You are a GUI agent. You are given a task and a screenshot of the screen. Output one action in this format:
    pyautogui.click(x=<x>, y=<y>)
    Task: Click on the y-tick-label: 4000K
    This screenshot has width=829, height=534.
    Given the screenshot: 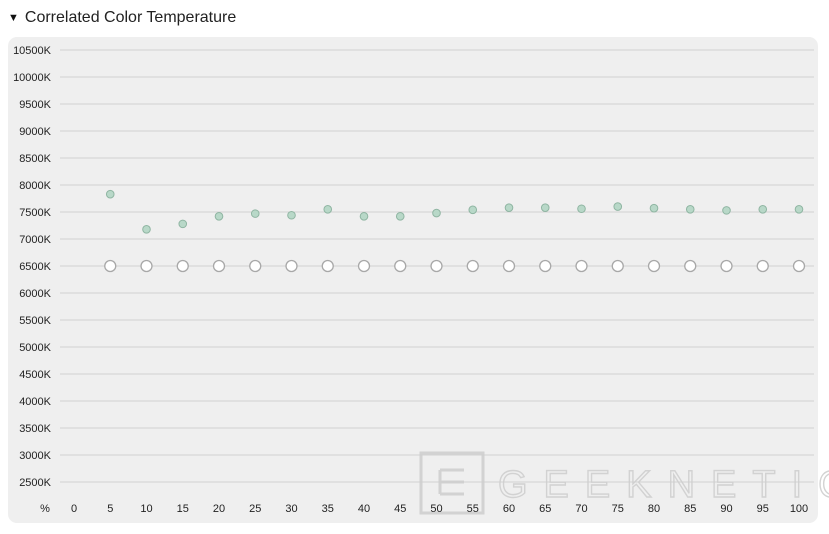 What is the action you would take?
    pyautogui.click(x=35, y=402)
    